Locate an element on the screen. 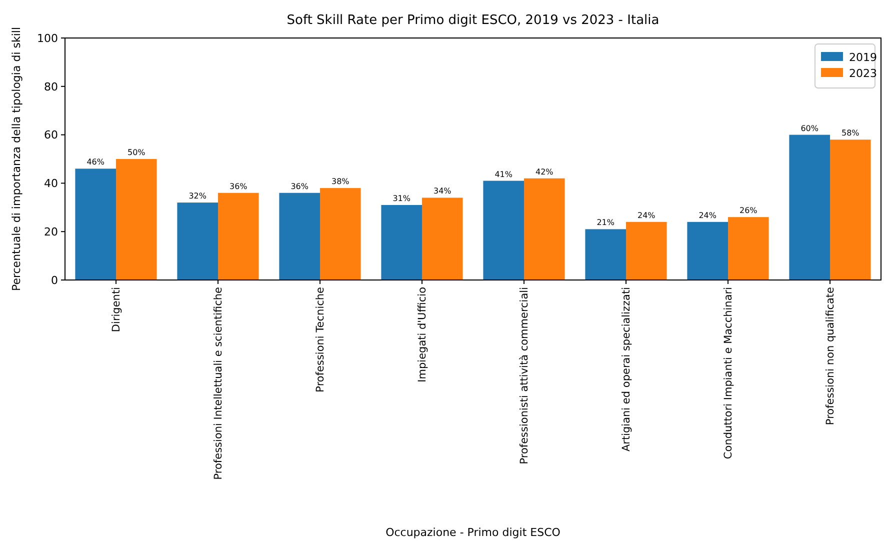 Image resolution: width=893 pixels, height=544 pixels. data-label: 60% is located at coordinates (809, 128).